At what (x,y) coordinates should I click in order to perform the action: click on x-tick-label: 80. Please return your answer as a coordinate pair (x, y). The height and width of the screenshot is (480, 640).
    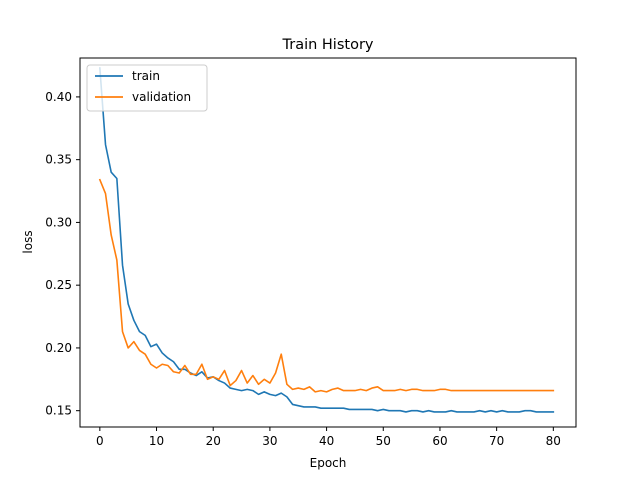
    Looking at the image, I should click on (553, 441).